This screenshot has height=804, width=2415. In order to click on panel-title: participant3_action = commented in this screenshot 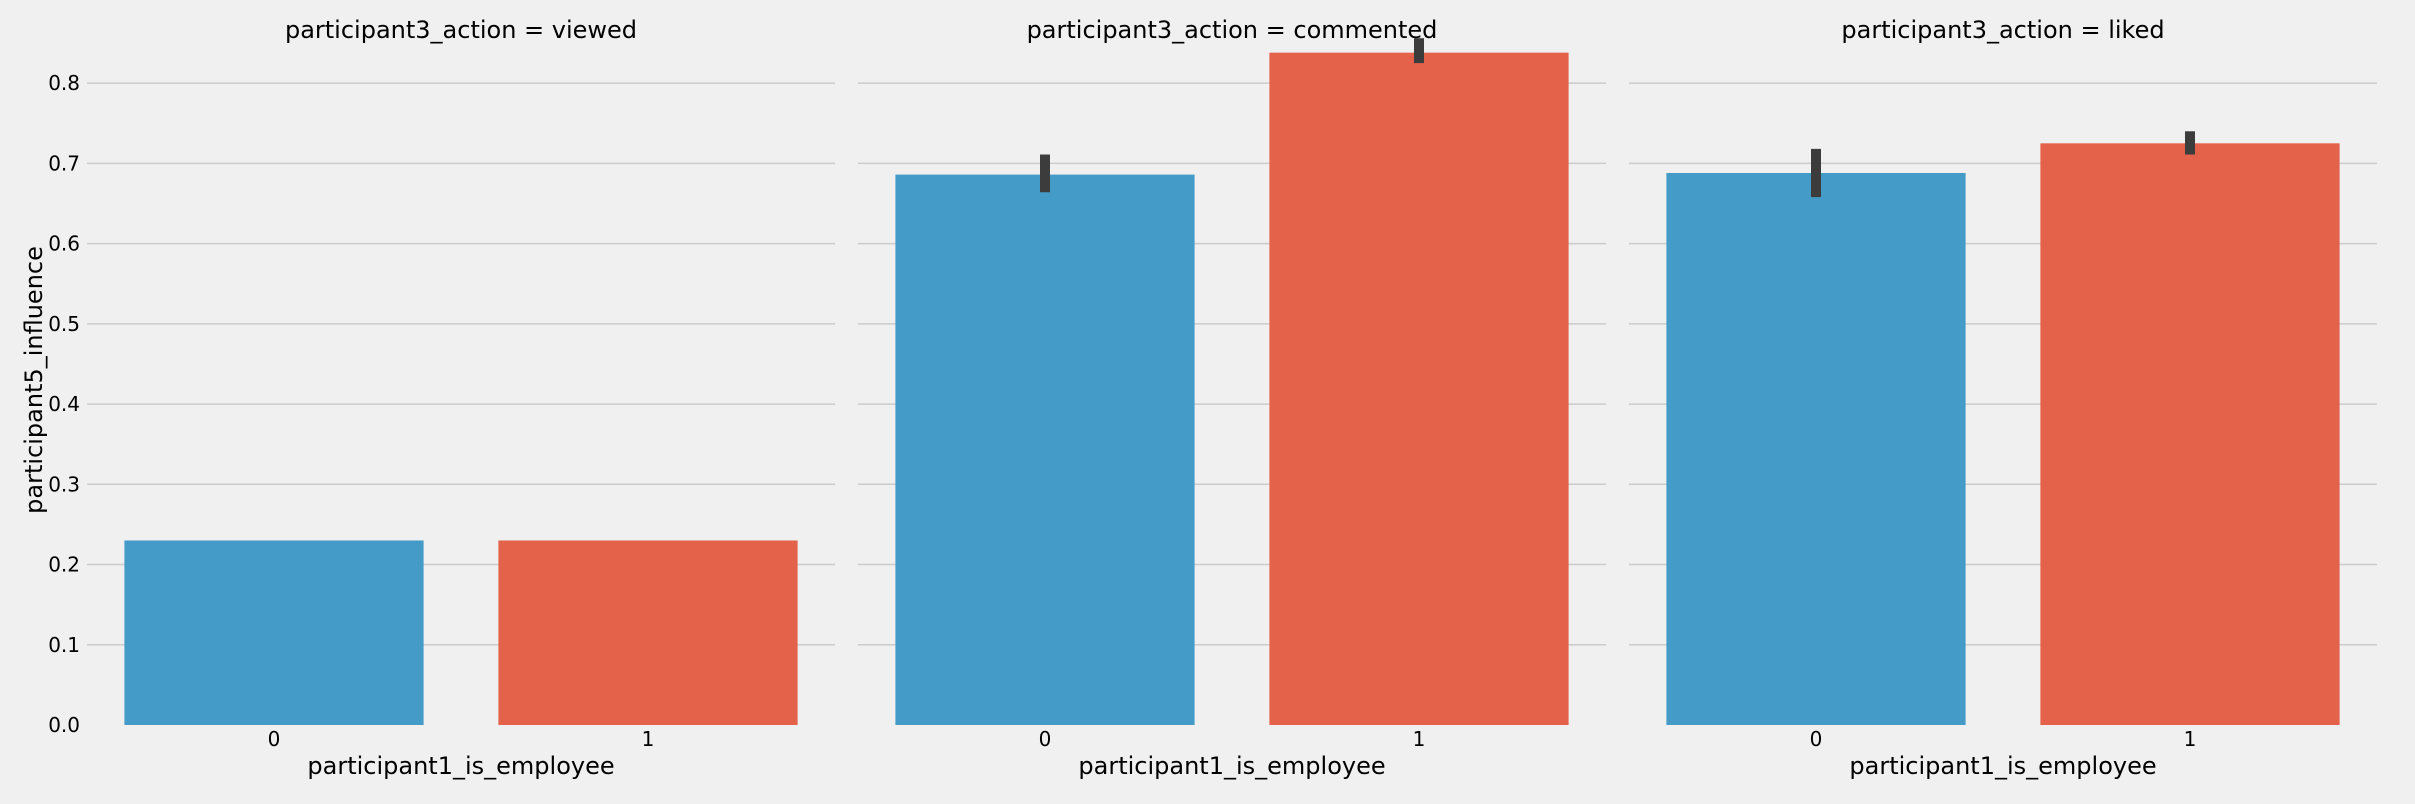, I will do `click(1232, 30)`.